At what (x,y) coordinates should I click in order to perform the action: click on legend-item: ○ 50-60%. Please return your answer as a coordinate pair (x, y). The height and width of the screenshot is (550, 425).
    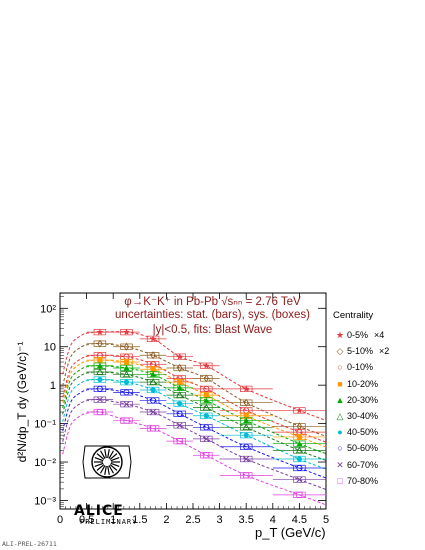
    Looking at the image, I should click on (361, 448).